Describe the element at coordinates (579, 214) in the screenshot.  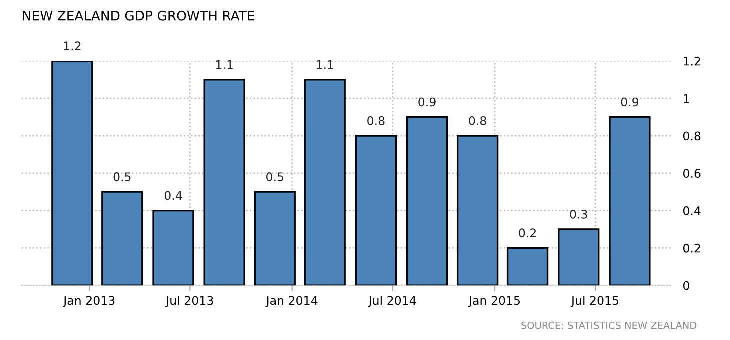
I see `data-label: 0.3` at that location.